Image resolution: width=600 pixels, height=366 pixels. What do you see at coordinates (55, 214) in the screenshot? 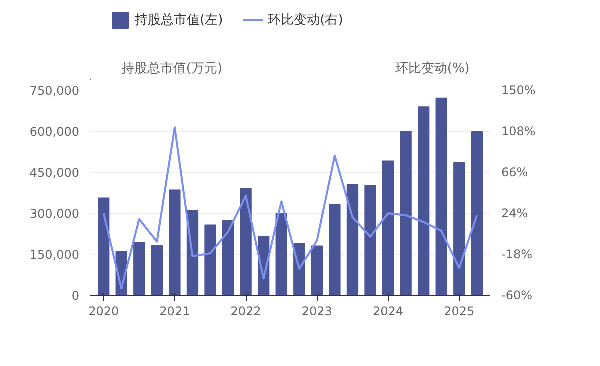
I see `y-tick-label: 300,000` at bounding box center [55, 214].